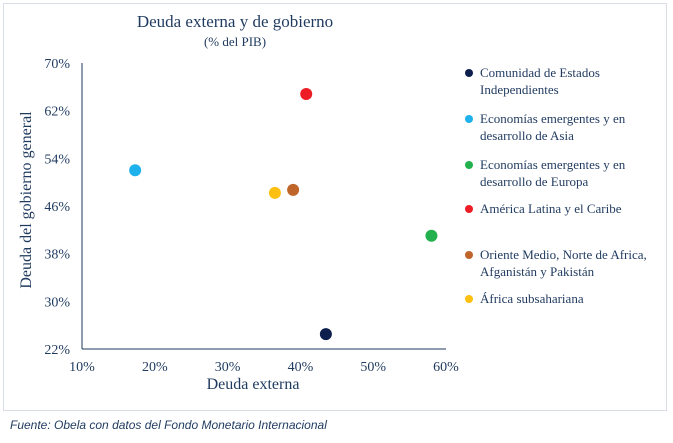 The height and width of the screenshot is (443, 673). I want to click on legend-item: África subsahariana, so click(567, 298).